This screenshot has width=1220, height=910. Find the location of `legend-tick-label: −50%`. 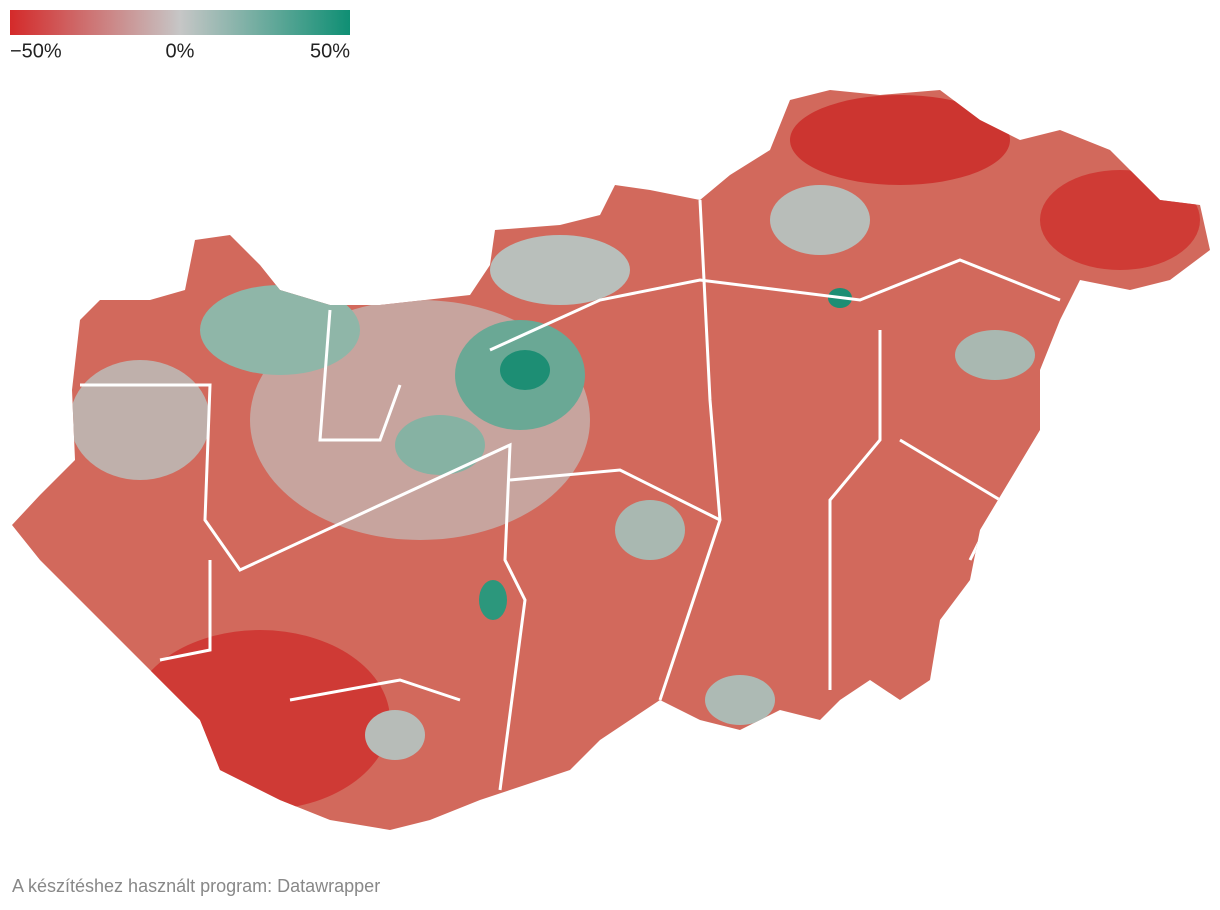

legend-tick-label: −50% is located at coordinates (36, 51).